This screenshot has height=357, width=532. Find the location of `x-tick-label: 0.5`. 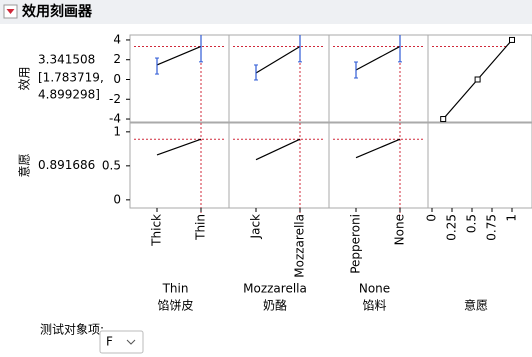

x-tick-label: 0.5 is located at coordinates (472, 223).